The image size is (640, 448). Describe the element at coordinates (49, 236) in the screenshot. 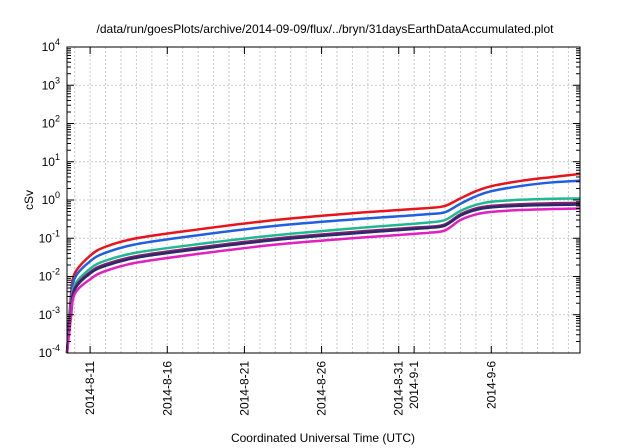

I see `y-tick-label: 10⁻¹` at that location.